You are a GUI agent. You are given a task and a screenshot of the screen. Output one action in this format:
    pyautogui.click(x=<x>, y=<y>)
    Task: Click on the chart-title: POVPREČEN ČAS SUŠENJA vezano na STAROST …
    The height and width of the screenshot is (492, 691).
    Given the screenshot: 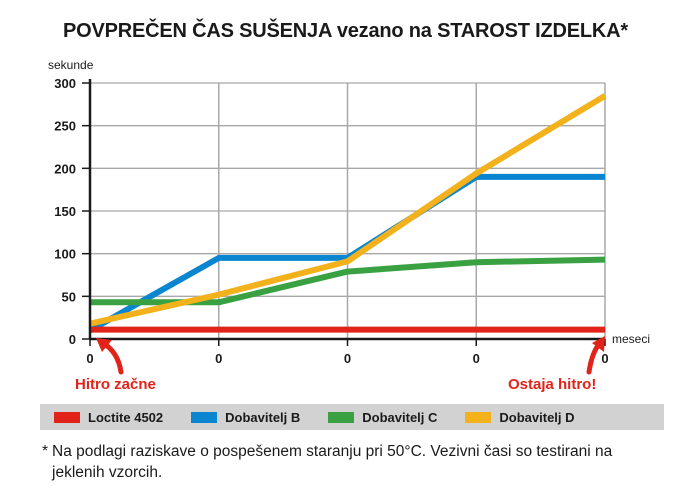 What is the action you would take?
    pyautogui.click(x=345, y=31)
    